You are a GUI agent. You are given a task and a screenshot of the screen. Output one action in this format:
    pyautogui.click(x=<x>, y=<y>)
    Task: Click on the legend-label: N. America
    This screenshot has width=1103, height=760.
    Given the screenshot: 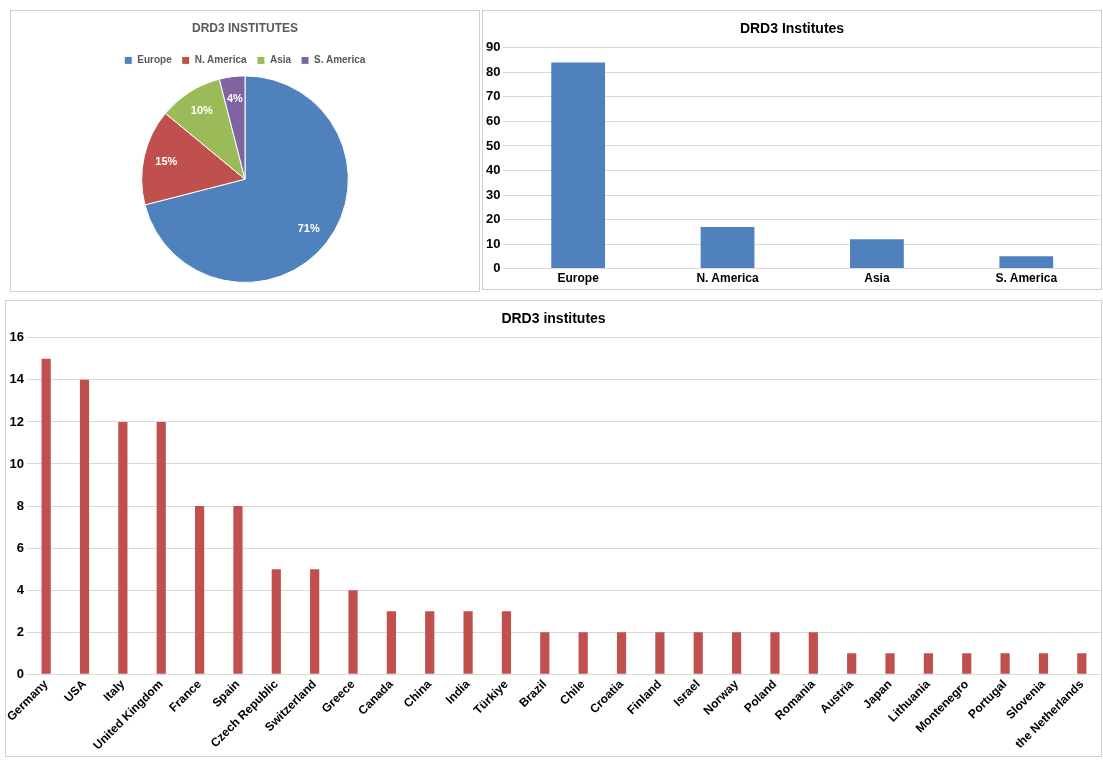 What is the action you would take?
    pyautogui.click(x=221, y=60)
    